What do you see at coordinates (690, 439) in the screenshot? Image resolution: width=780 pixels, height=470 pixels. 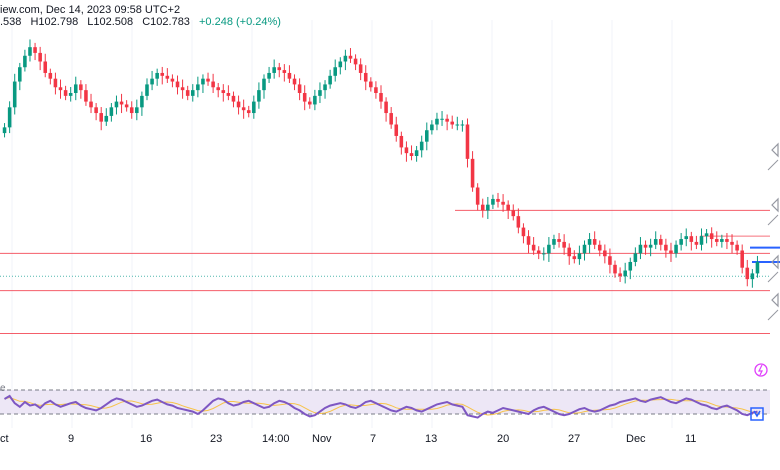 I see `x-tick-label: 11` at bounding box center [690, 439].